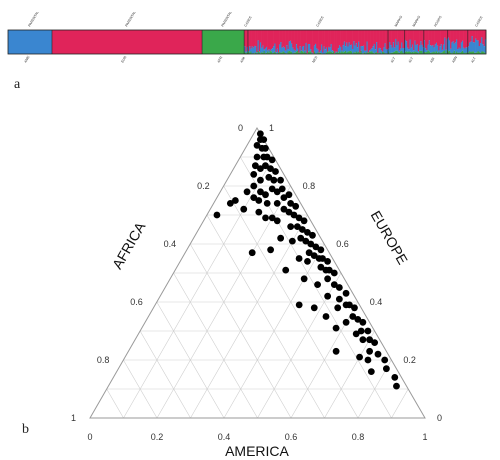 The width and height of the screenshot is (500, 460). I want to click on left-tick-label: 0.2, so click(203, 186).